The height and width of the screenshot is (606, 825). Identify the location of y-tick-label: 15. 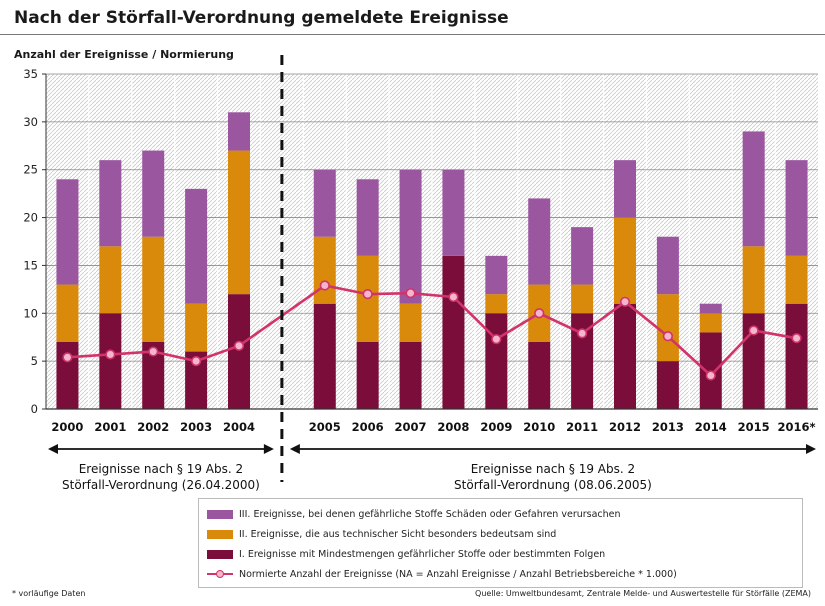
(30, 265).